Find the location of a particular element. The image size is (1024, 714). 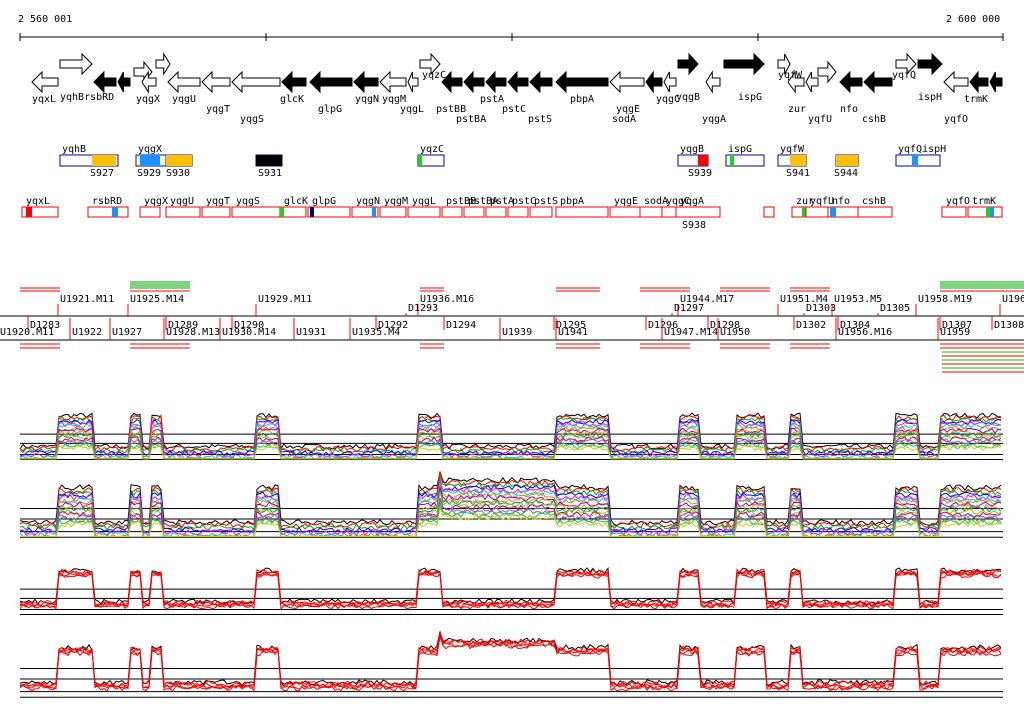

feature-label: D1296 is located at coordinates (663, 325).